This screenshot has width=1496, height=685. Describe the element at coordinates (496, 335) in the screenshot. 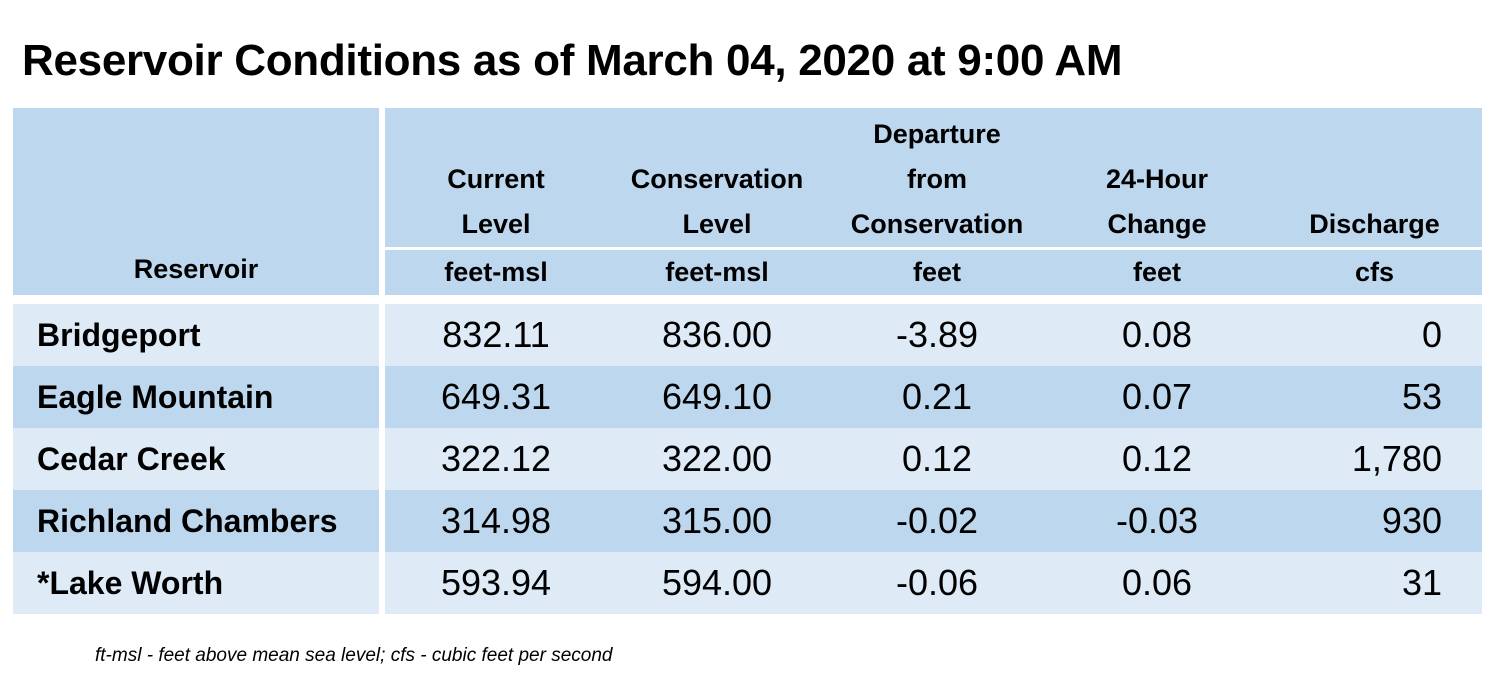

I see `cell-current-level: 832.11` at that location.